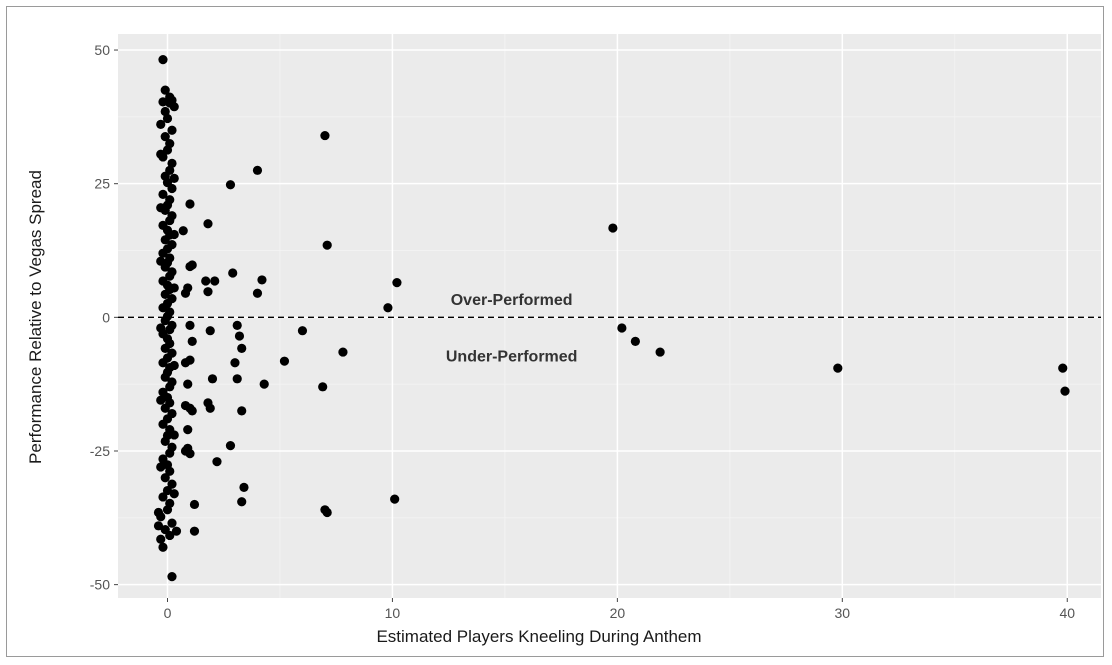 The width and height of the screenshot is (1112, 665). I want to click on x-tick-label: 30, so click(843, 613).